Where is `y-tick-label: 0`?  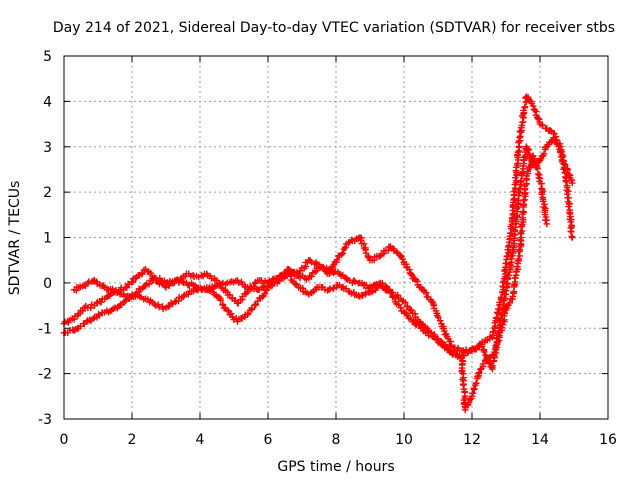
y-tick-label: 0 is located at coordinates (47, 284).